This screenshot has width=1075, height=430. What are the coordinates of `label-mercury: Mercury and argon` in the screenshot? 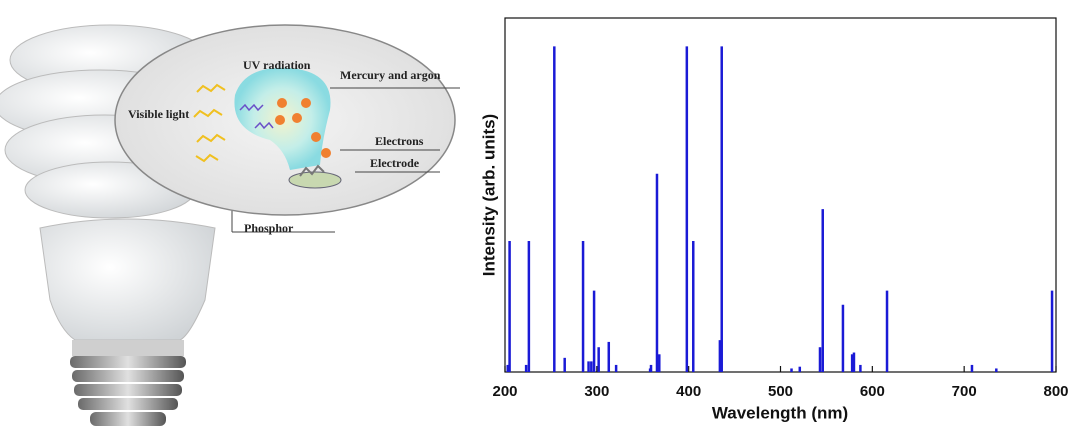 It's located at (390, 75).